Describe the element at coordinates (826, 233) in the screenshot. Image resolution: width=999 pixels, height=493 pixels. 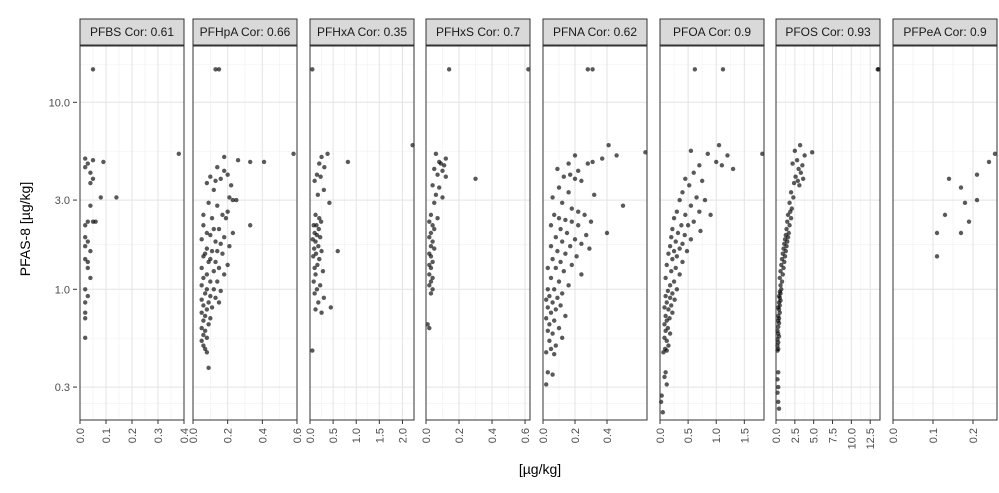
I see `facet-panel-7: 0.0 2.5 5.0 7.5 10.0 12.5 PFOS Cor: 0.93` at that location.